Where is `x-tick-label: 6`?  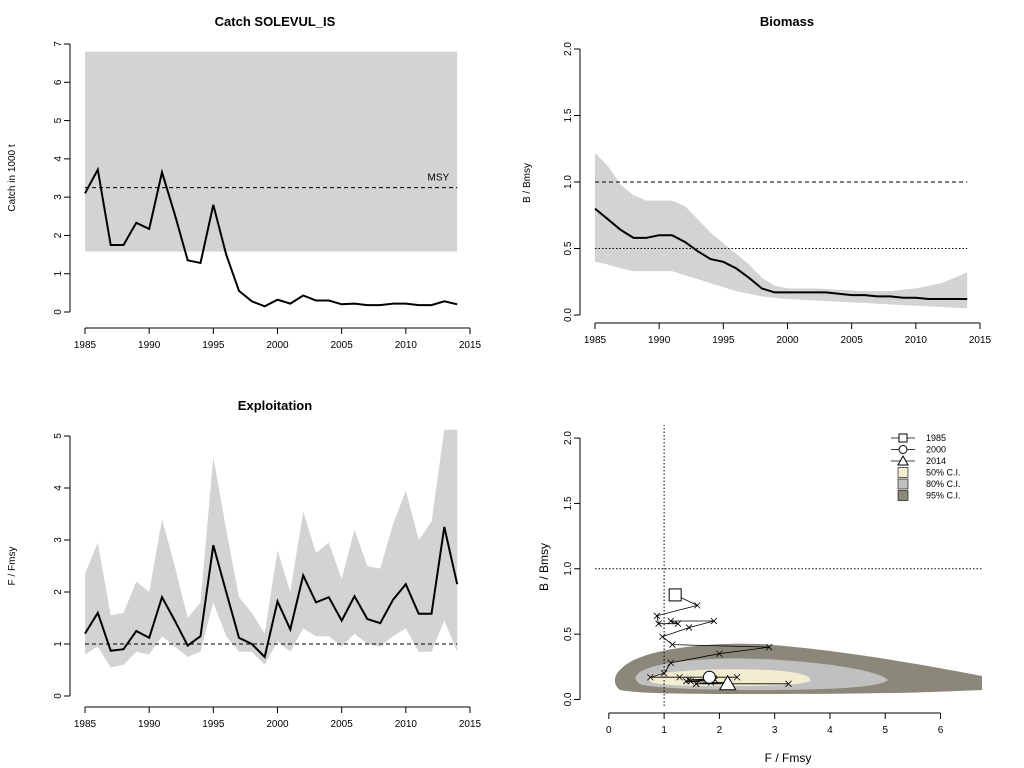
x-tick-label: 6 is located at coordinates (941, 730).